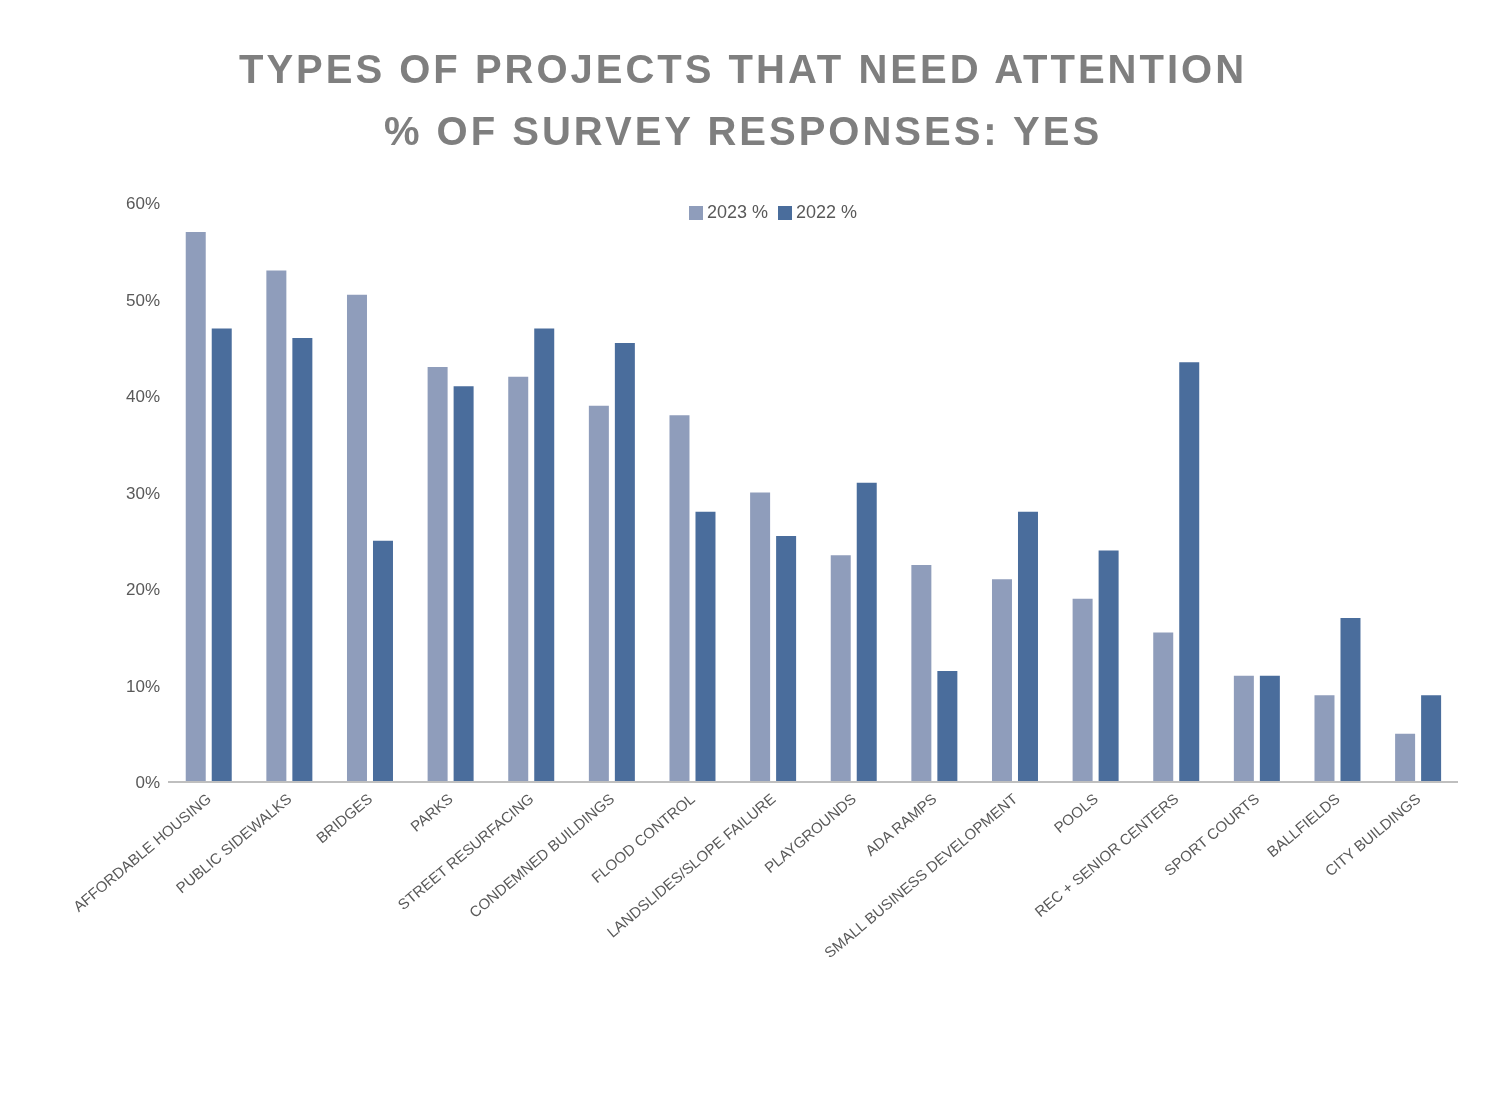 The image size is (1485, 1111). Describe the element at coordinates (743, 69) in the screenshot. I see `chart-title: TYPES OF PROJECTS THAT NEED ATTENTION` at that location.